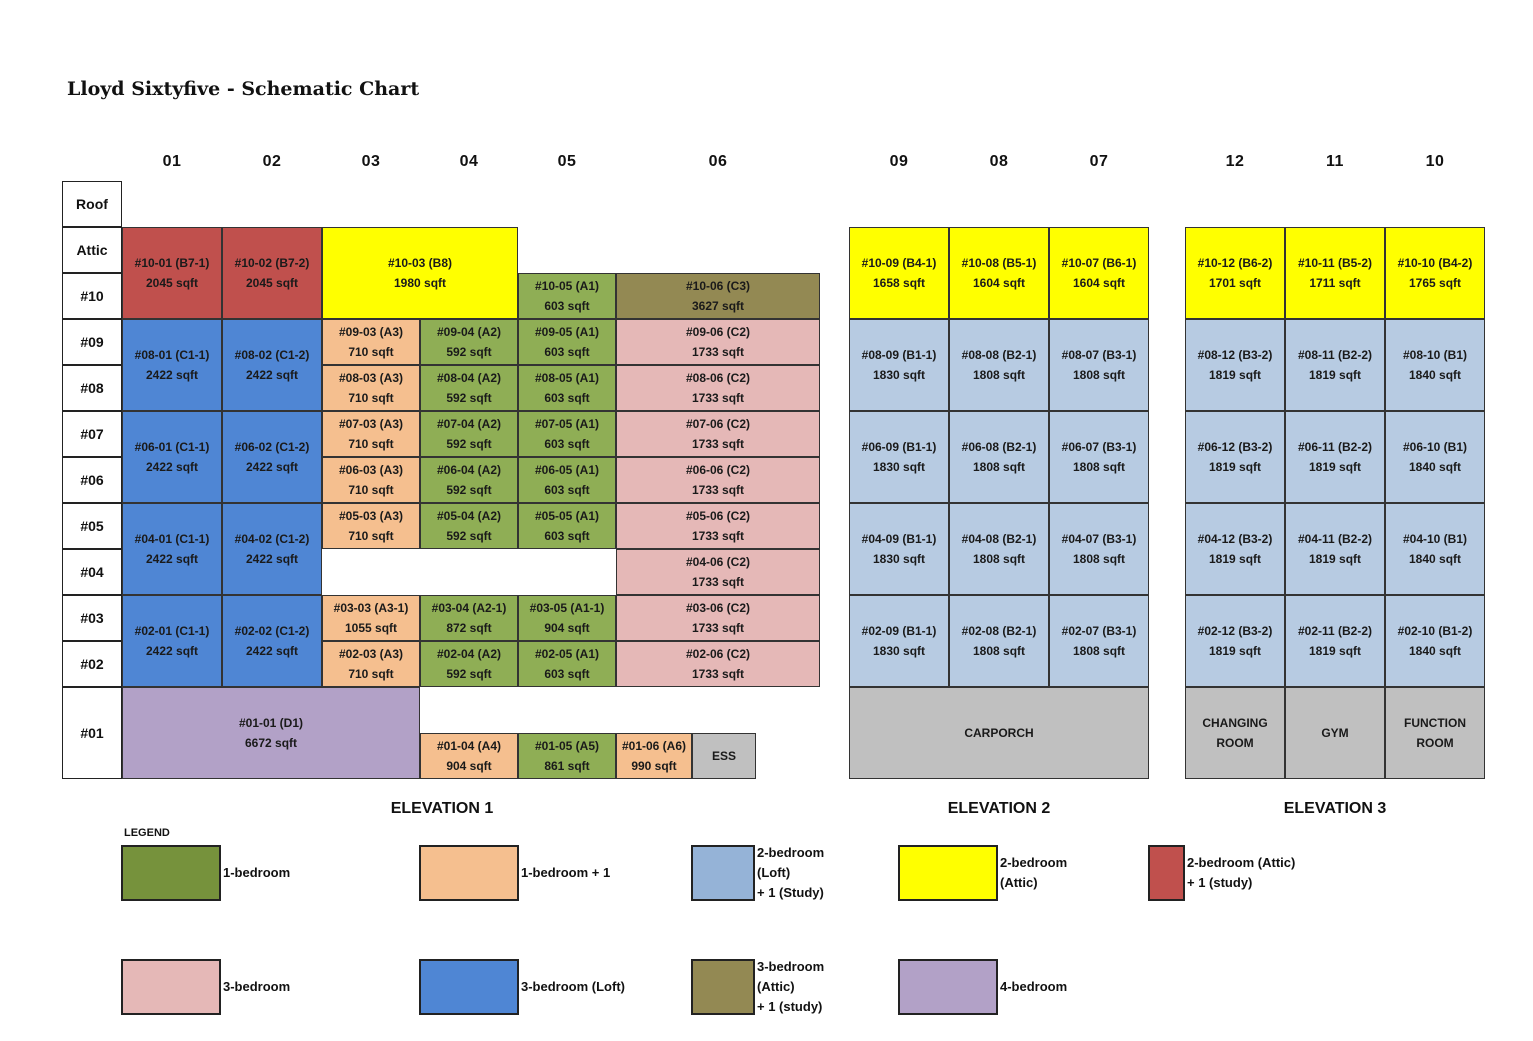  Describe the element at coordinates (1335, 273) in the screenshot. I see `unit-cell: #10-11 (B5-2) 1711 sqft` at that location.